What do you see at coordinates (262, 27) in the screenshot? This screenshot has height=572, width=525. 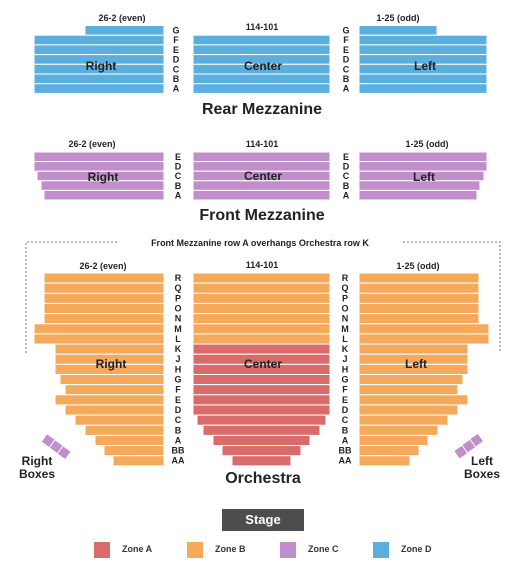 I see `rear-mezz-center-numbering: 114-101` at bounding box center [262, 27].